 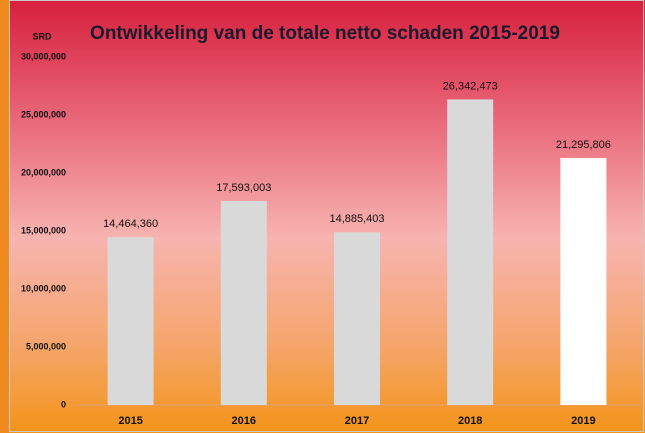 I want to click on y-tick-label: 5,000,000, so click(x=46, y=346).